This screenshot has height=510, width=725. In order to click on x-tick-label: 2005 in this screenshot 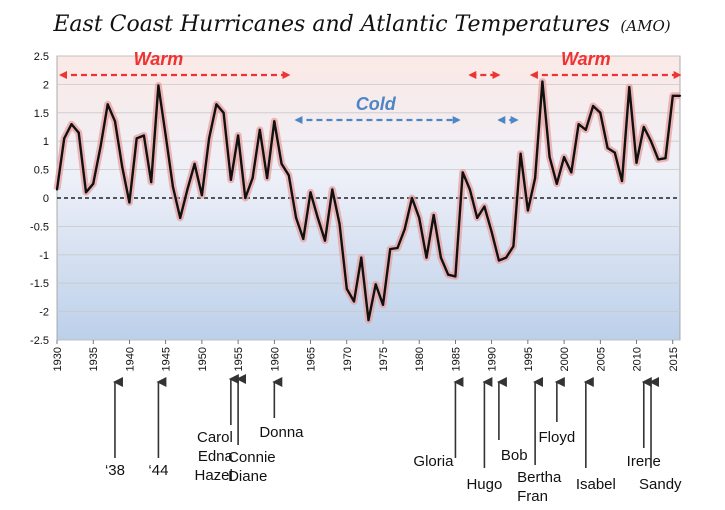, I will do `click(601, 359)`.